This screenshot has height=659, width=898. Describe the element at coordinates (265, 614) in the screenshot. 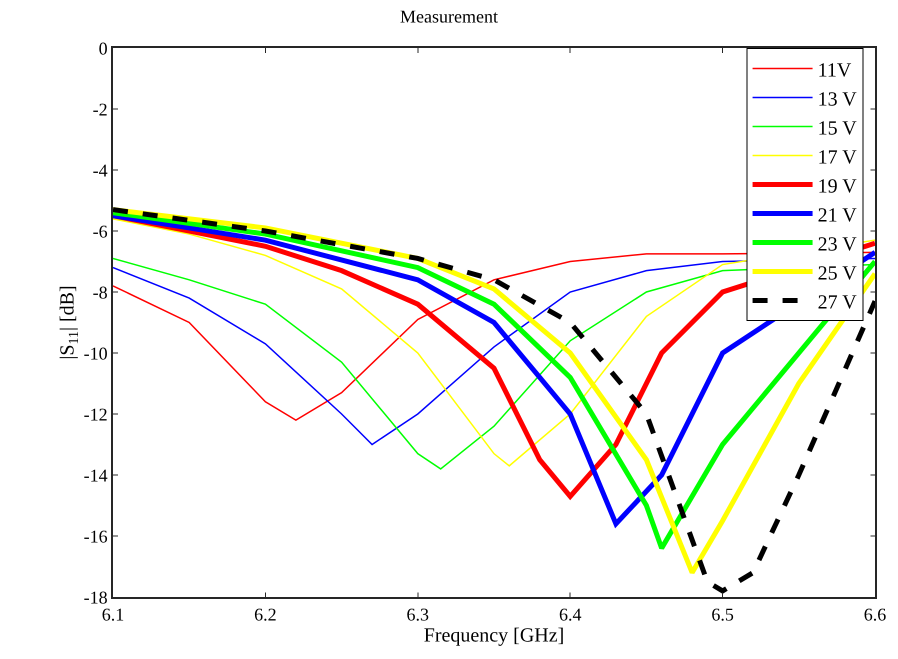

I see `x-tick-label: 6.2` at that location.